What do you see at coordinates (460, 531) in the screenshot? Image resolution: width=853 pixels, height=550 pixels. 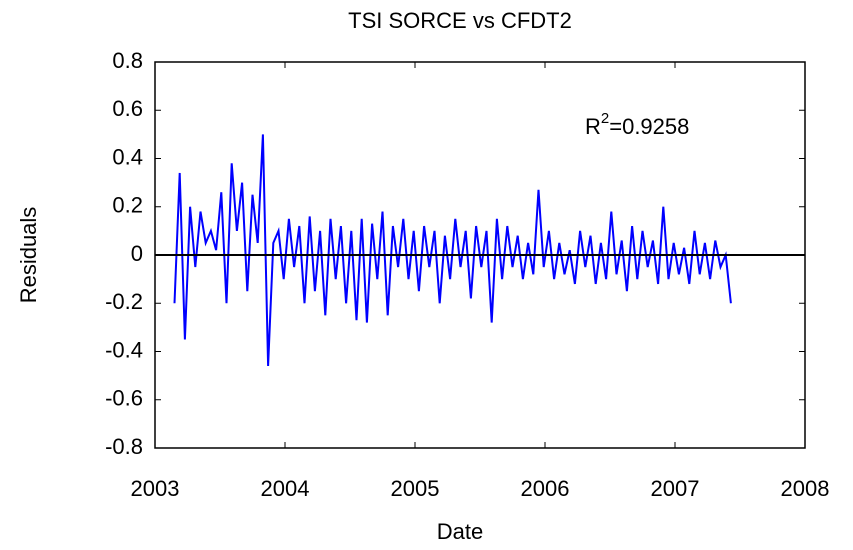 I see `x-axis-label: Date` at bounding box center [460, 531].